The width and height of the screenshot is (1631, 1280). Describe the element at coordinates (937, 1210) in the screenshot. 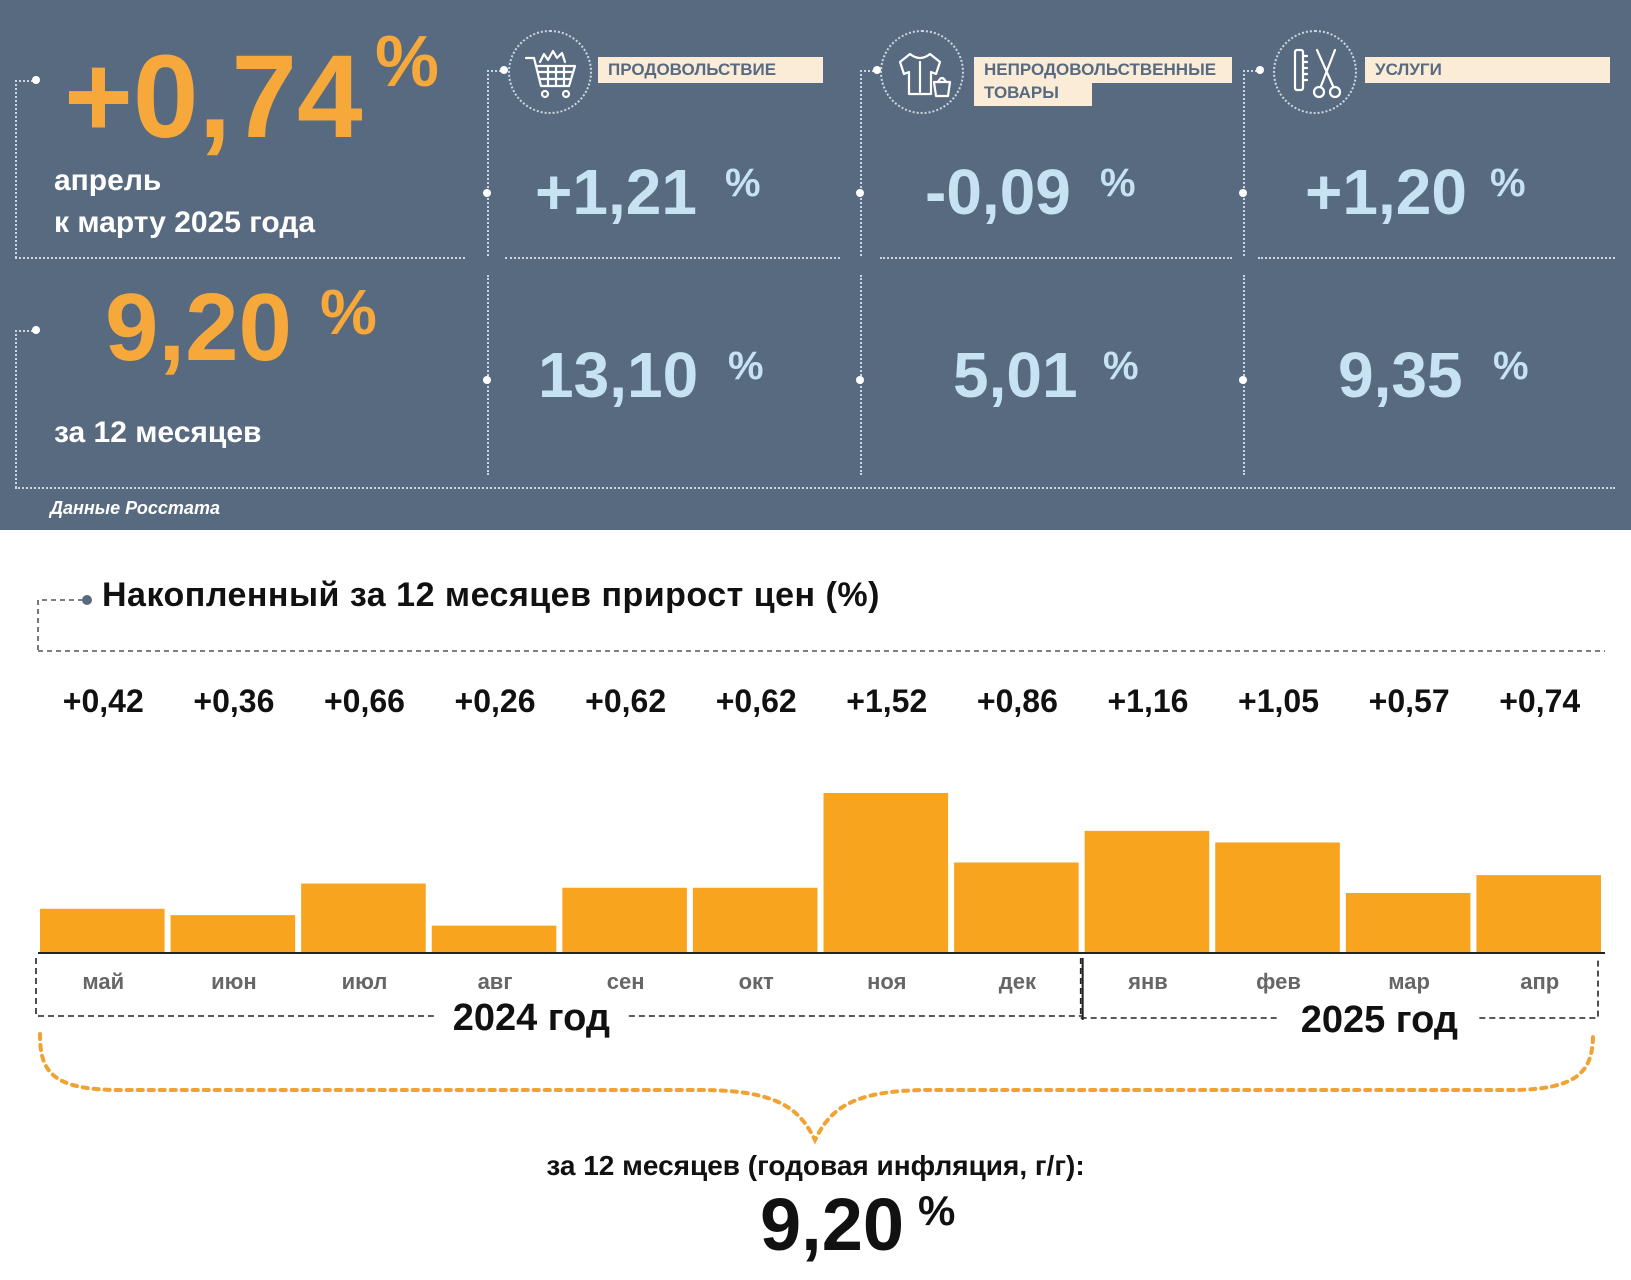

I see `annual-inflation-unit: %` at that location.